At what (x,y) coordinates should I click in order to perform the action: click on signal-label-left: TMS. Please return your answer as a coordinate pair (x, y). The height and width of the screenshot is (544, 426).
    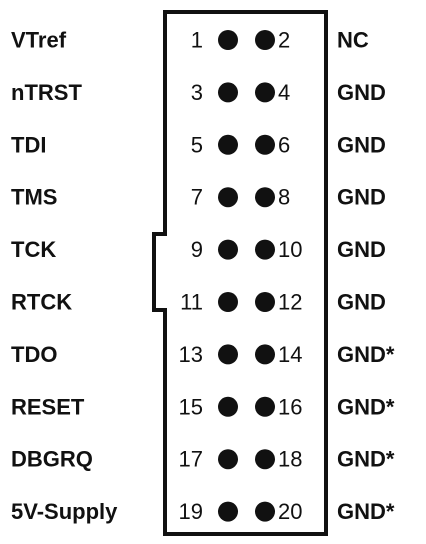
    Looking at the image, I should click on (34, 197).